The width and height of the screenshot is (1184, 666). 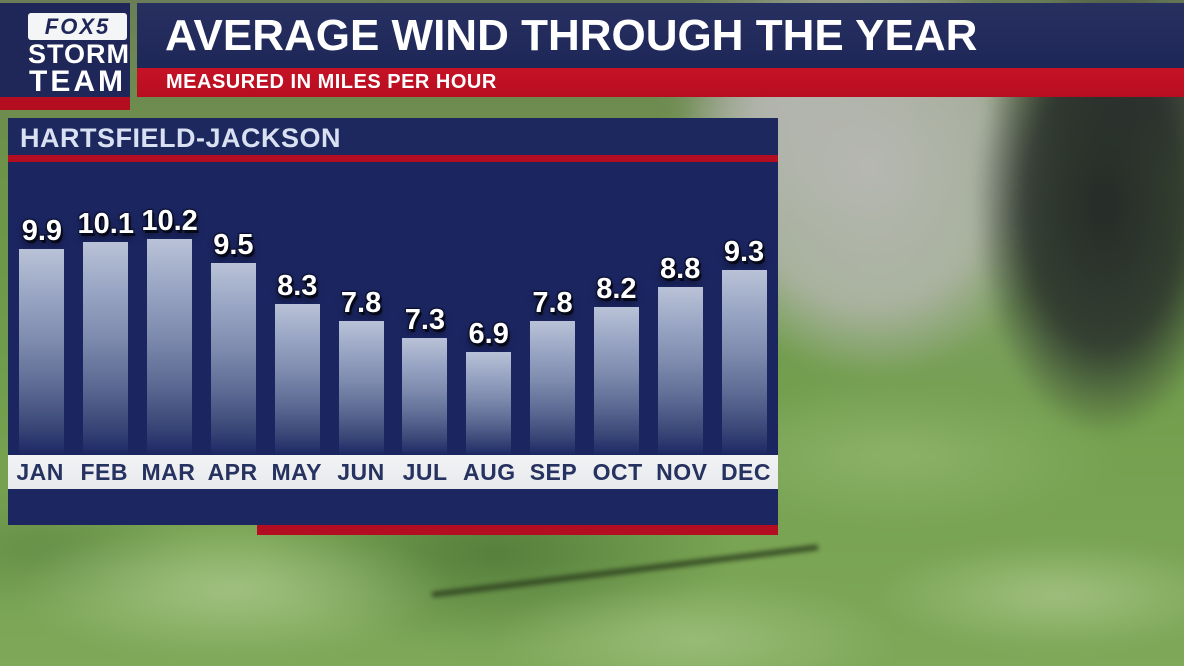 What do you see at coordinates (393, 158) in the screenshot?
I see `red-divider` at bounding box center [393, 158].